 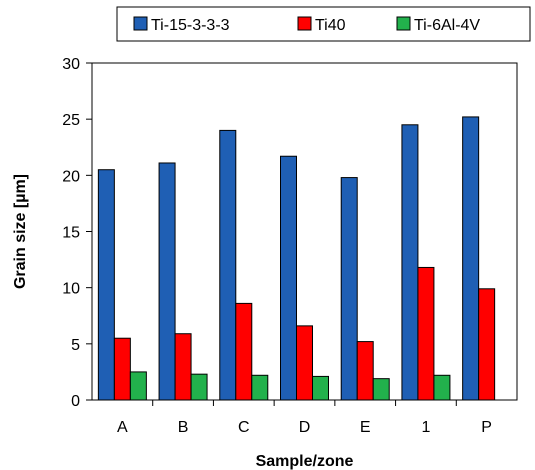 What do you see at coordinates (190, 25) in the screenshot?
I see `legend-label: Ti-15-3-3-3` at bounding box center [190, 25].